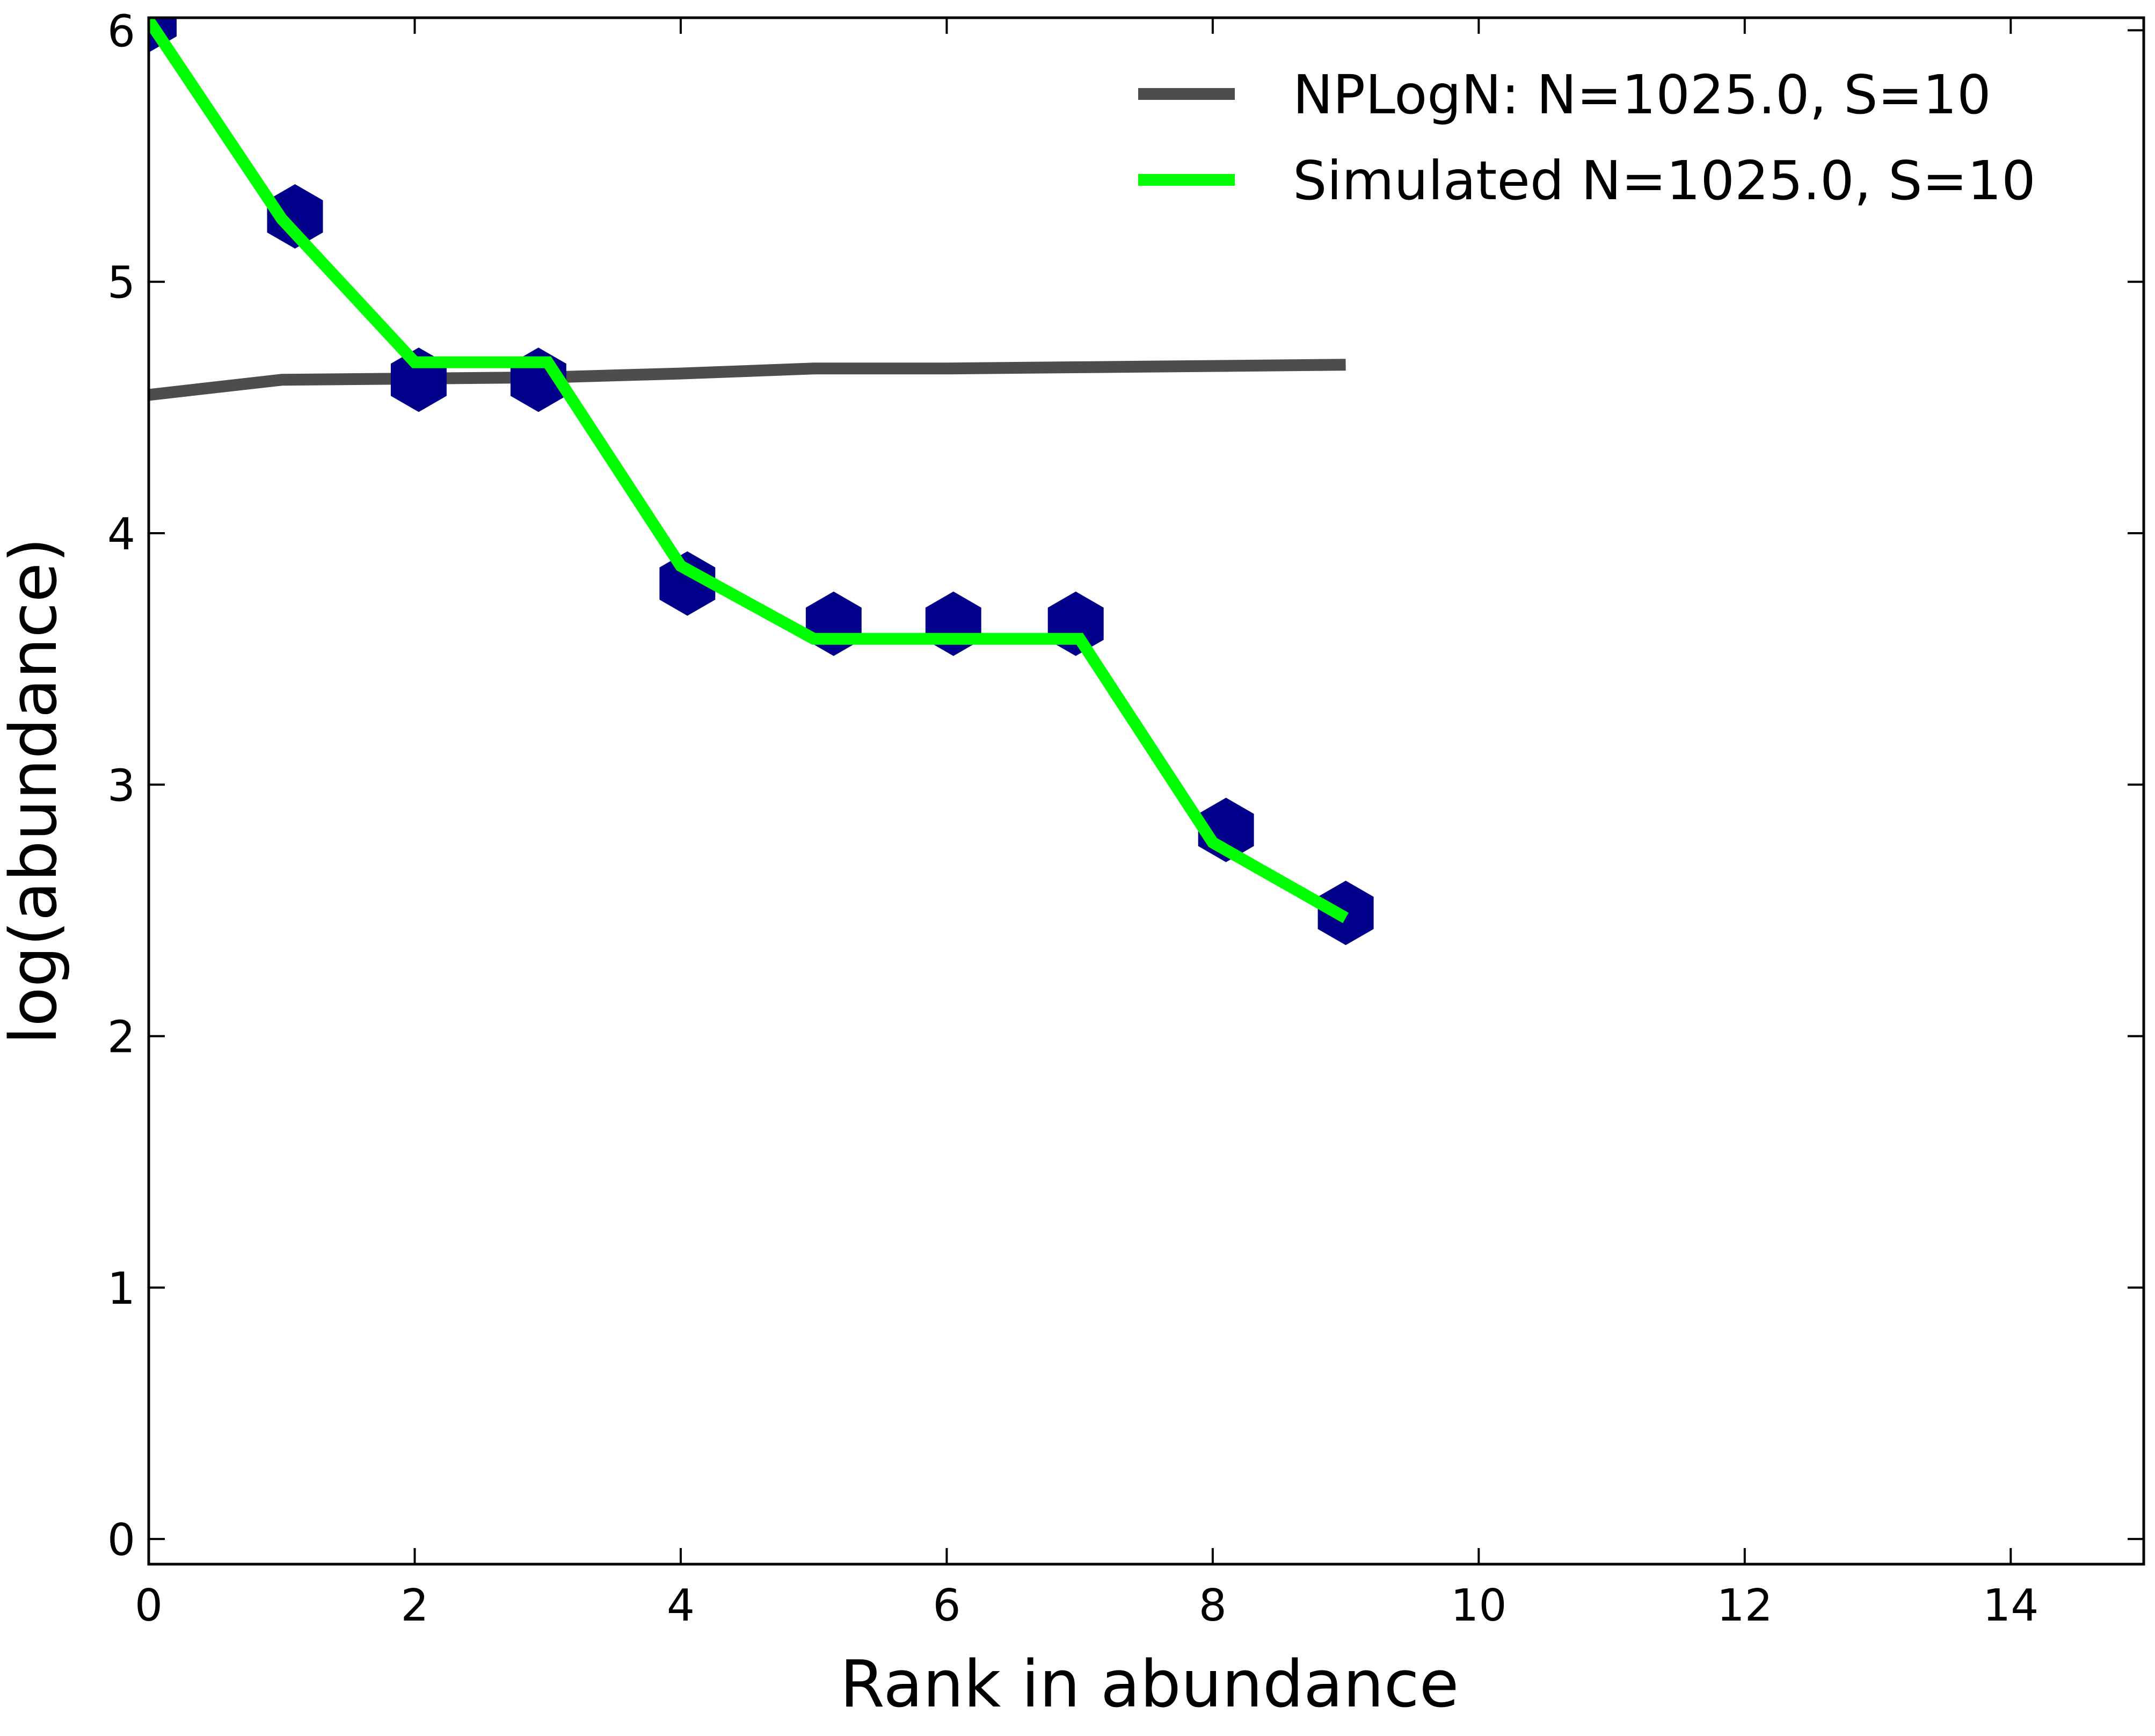 Image resolution: width=2155 pixels, height=1736 pixels. I want to click on x-axis-title: Rank in abundance, so click(1149, 1684).